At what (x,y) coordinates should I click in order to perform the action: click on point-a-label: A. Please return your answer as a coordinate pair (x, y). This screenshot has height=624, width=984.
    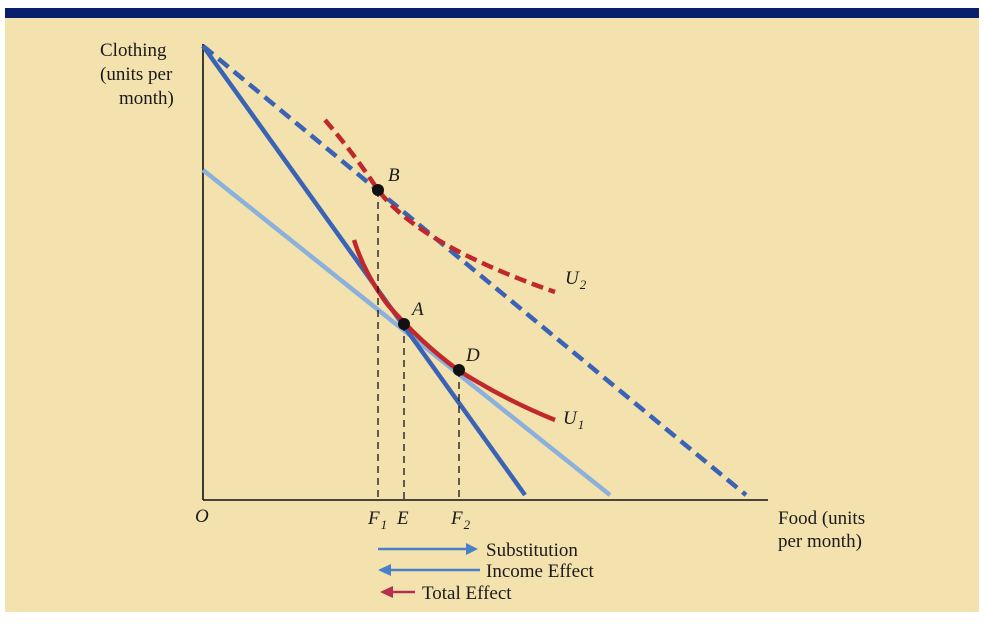
    Looking at the image, I should click on (417, 309).